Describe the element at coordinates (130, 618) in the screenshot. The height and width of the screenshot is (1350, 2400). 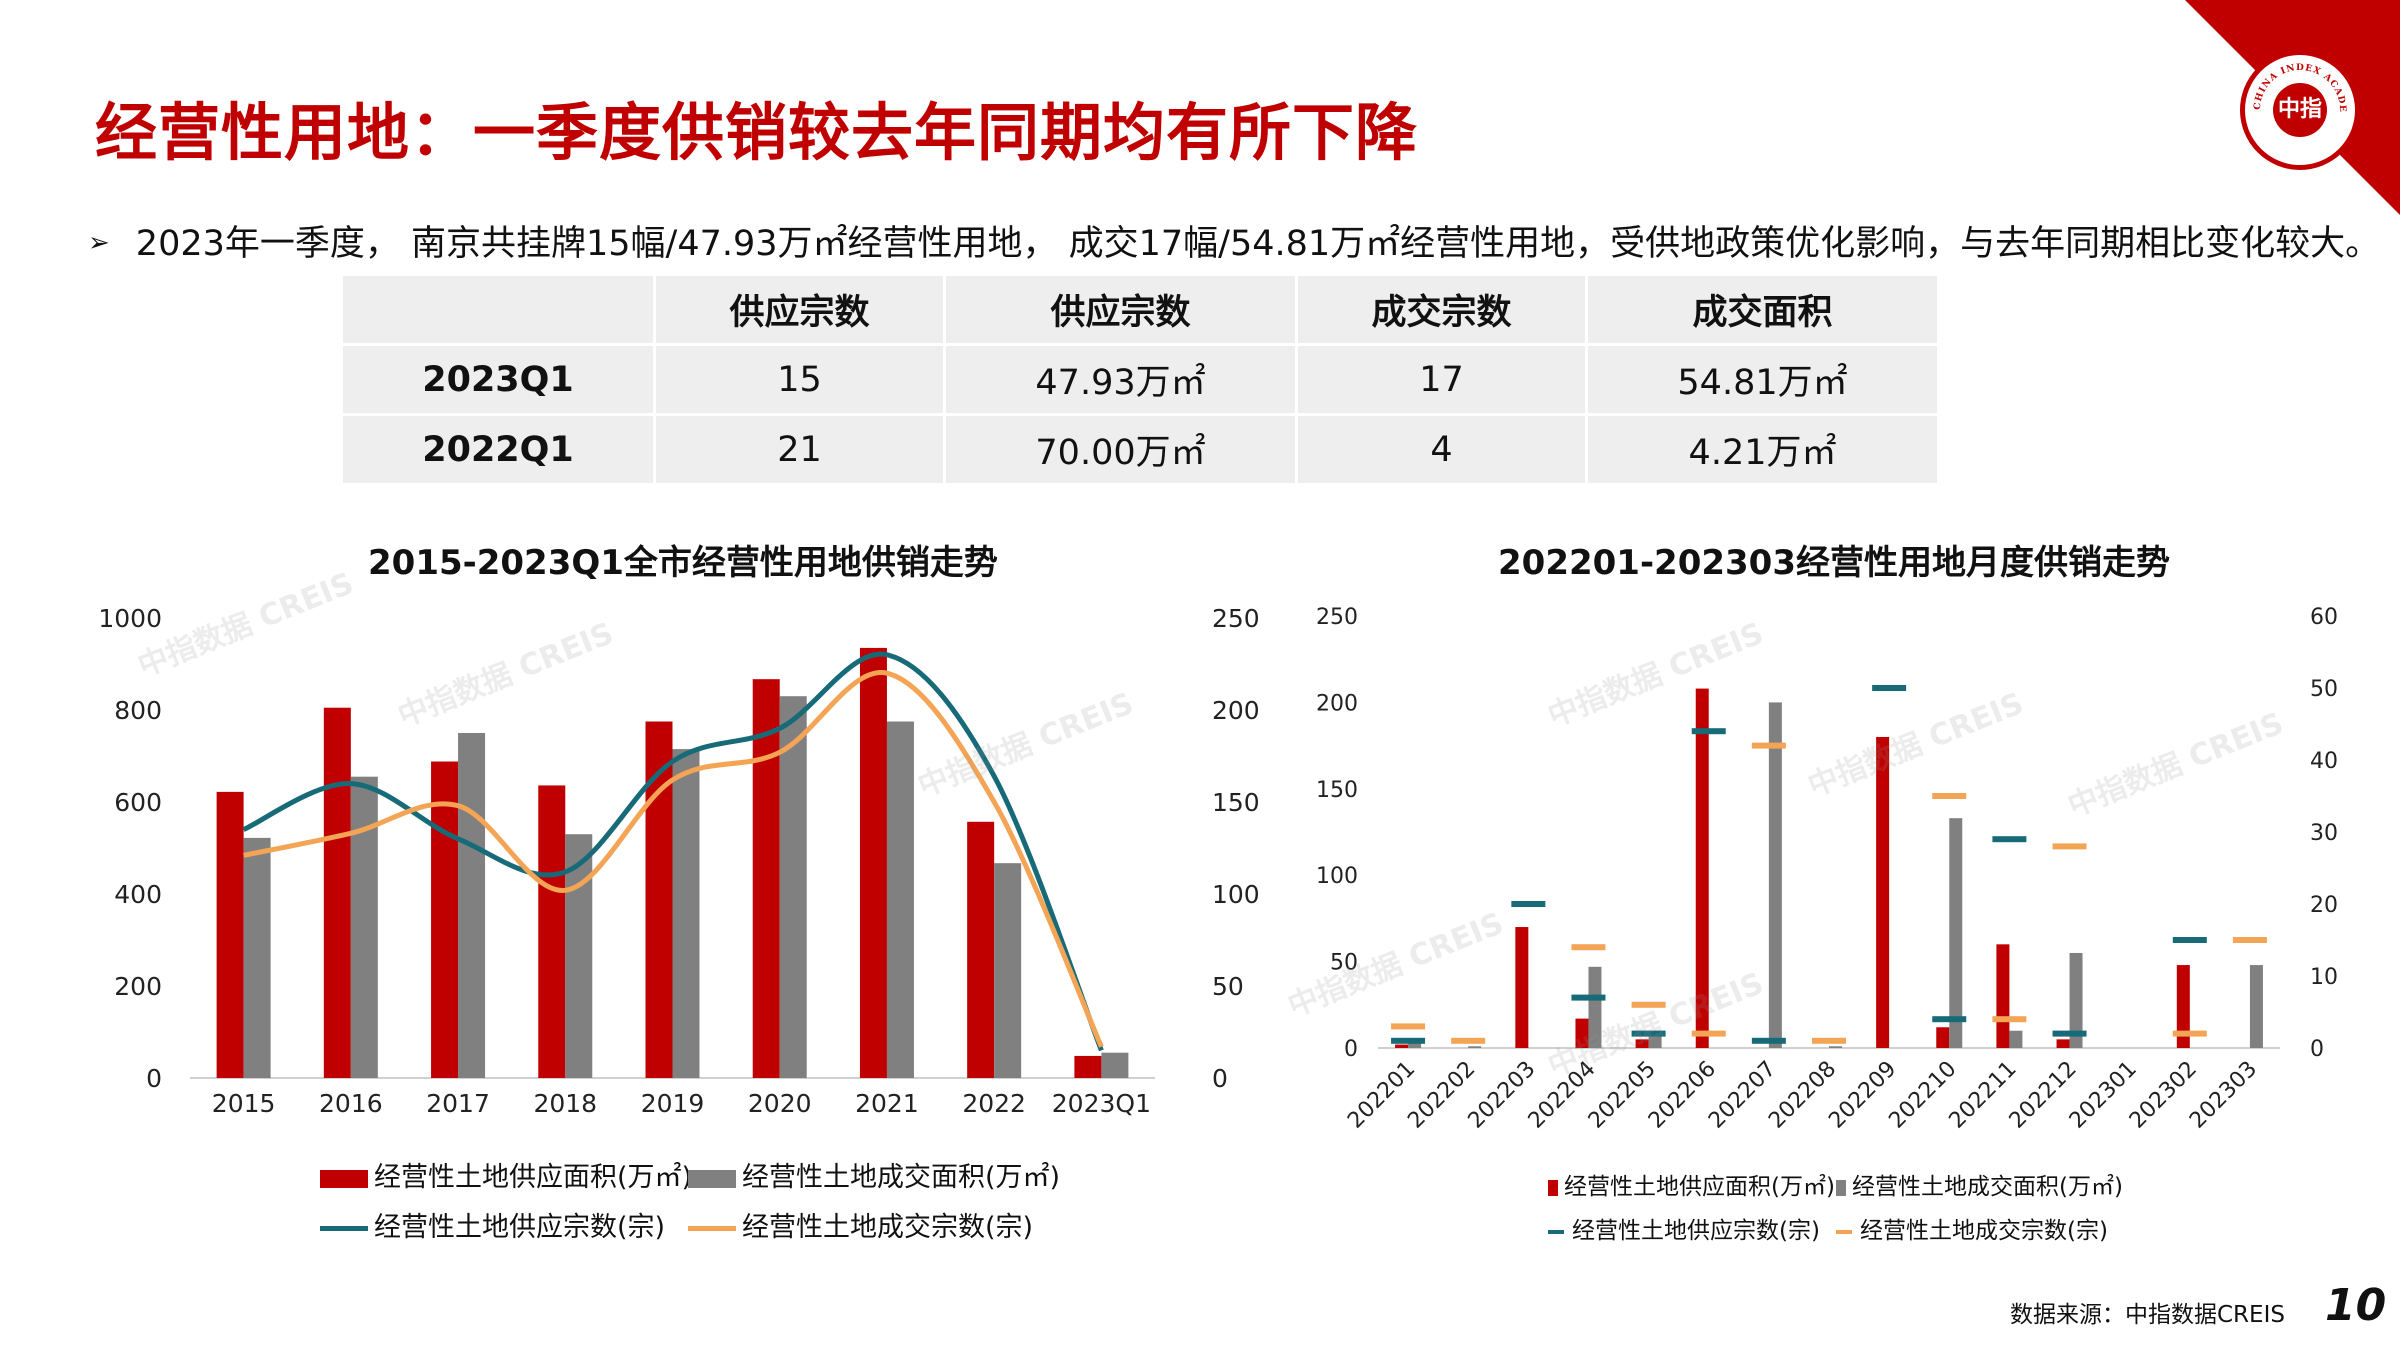
I see `y-tick-label: 1000` at that location.